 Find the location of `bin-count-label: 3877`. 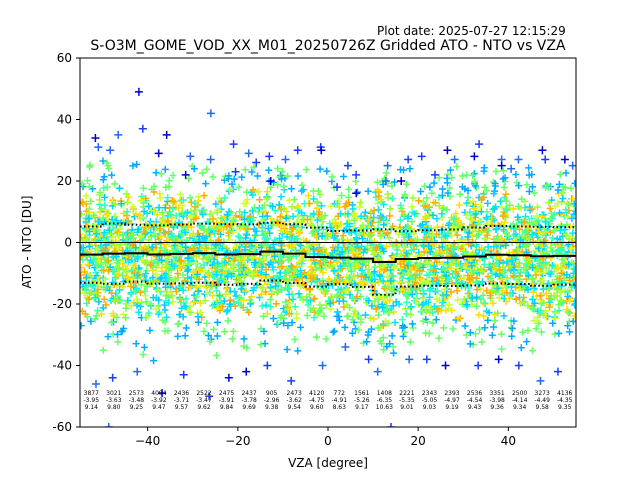

bin-count-label: 3877 is located at coordinates (91, 393).